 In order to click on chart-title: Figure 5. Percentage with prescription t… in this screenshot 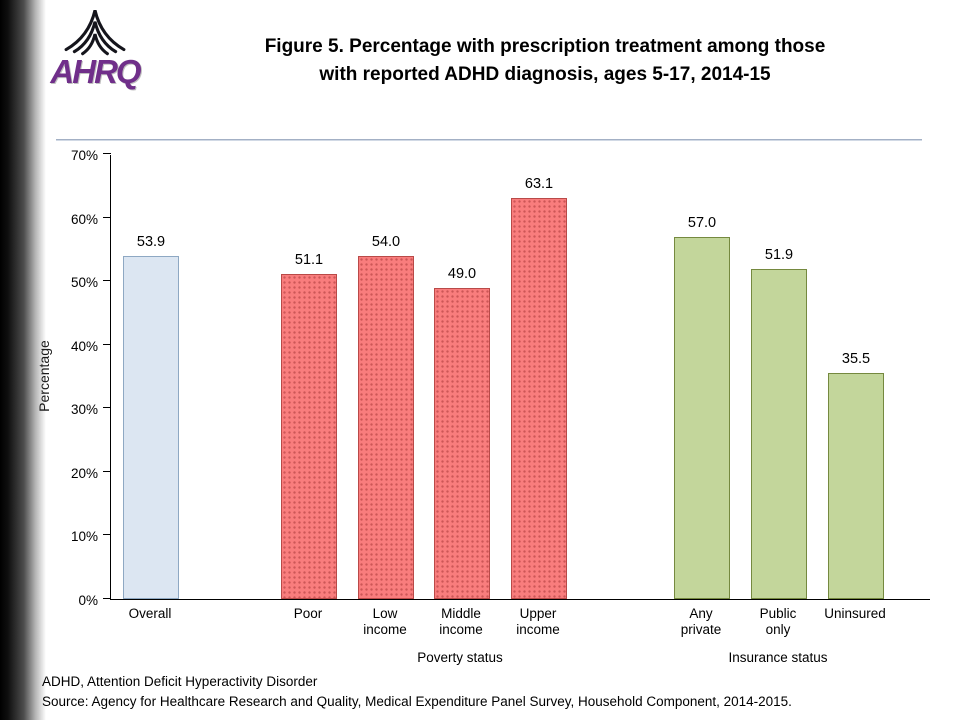, I will do `click(545, 61)`.